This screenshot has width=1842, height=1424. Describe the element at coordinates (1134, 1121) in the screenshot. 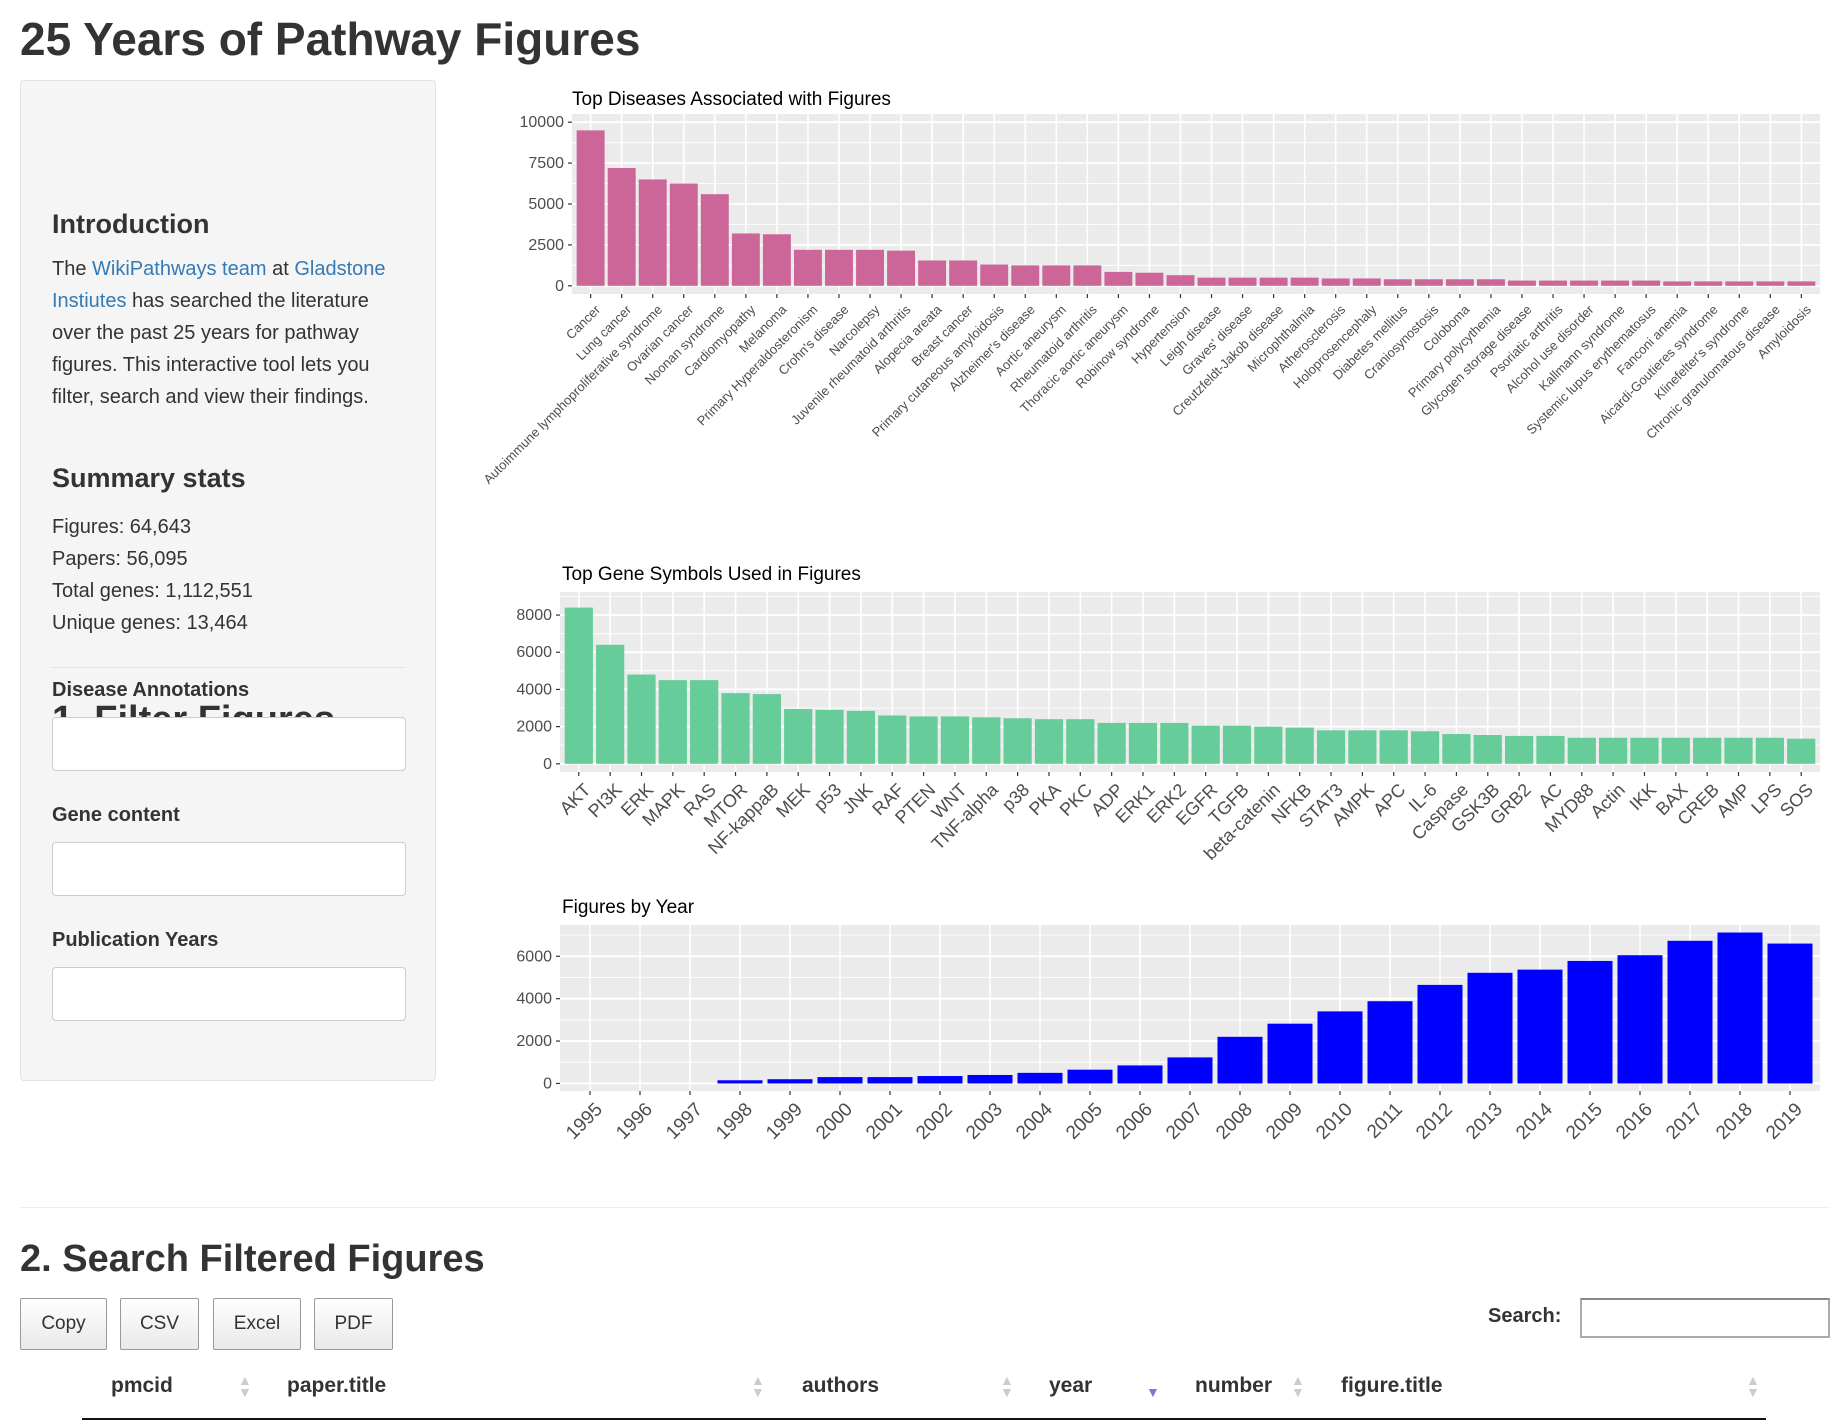

I see `x-tick-label: 2006` at that location.